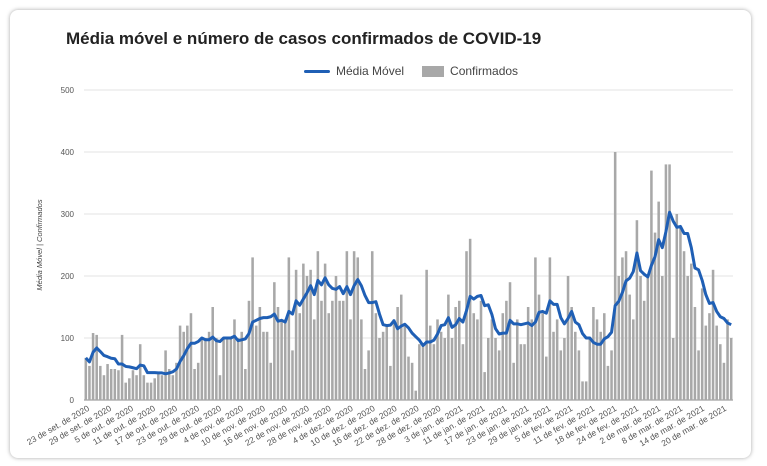 This screenshot has height=466, width=767. Describe the element at coordinates (68, 245) in the screenshot. I see `y-axis: 0 100 200 300 400 500` at that location.